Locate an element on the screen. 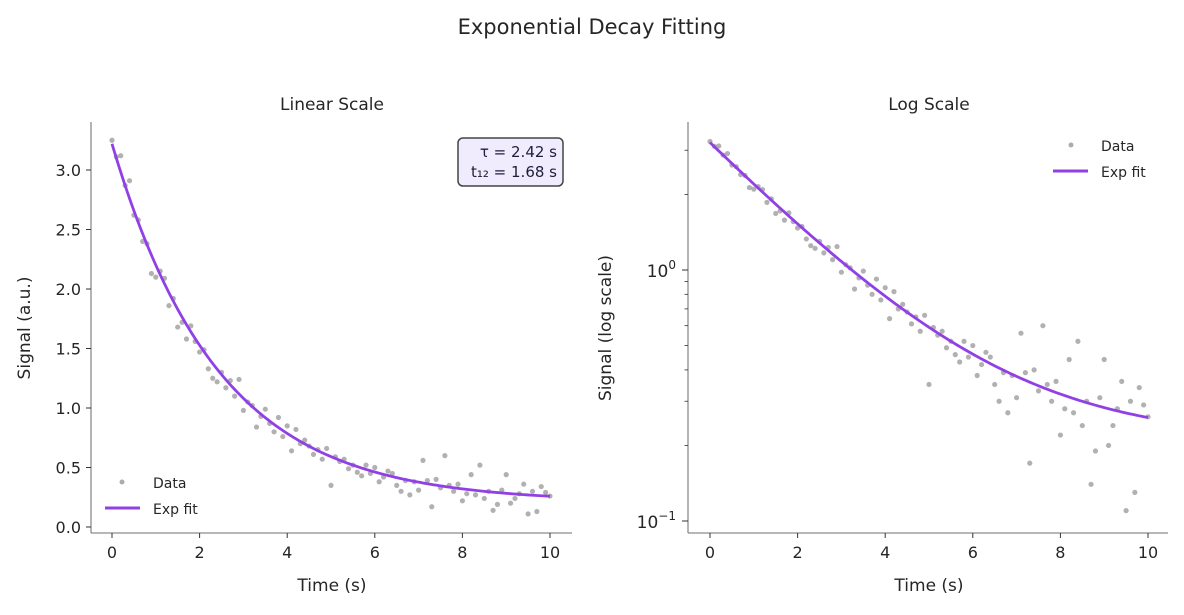 This screenshot has width=1184, height=615. annotation-tau: τ = 2.42 s is located at coordinates (518, 152).